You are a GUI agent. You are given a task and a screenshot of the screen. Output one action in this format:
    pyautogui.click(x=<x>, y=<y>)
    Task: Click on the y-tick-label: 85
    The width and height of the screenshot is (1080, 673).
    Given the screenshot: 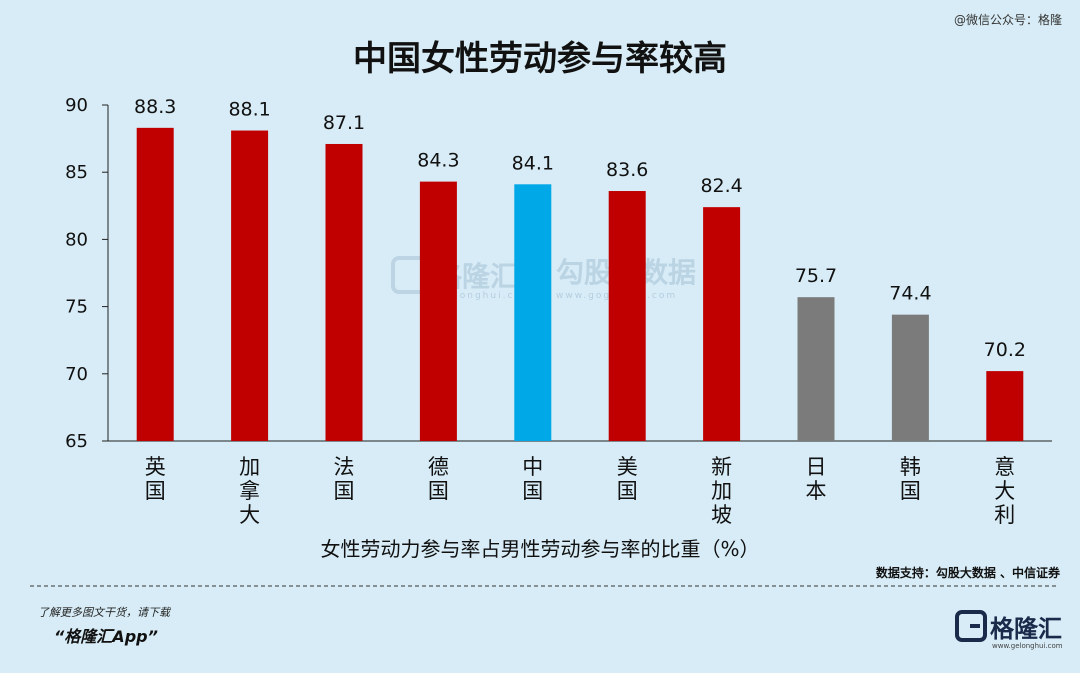 What is the action you would take?
    pyautogui.click(x=76, y=172)
    